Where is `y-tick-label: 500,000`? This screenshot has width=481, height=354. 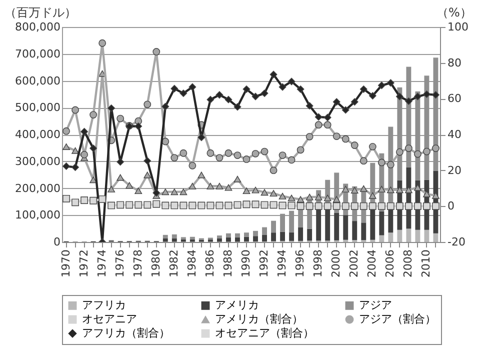 y-tick-label: 500,000 is located at coordinates (37, 107).